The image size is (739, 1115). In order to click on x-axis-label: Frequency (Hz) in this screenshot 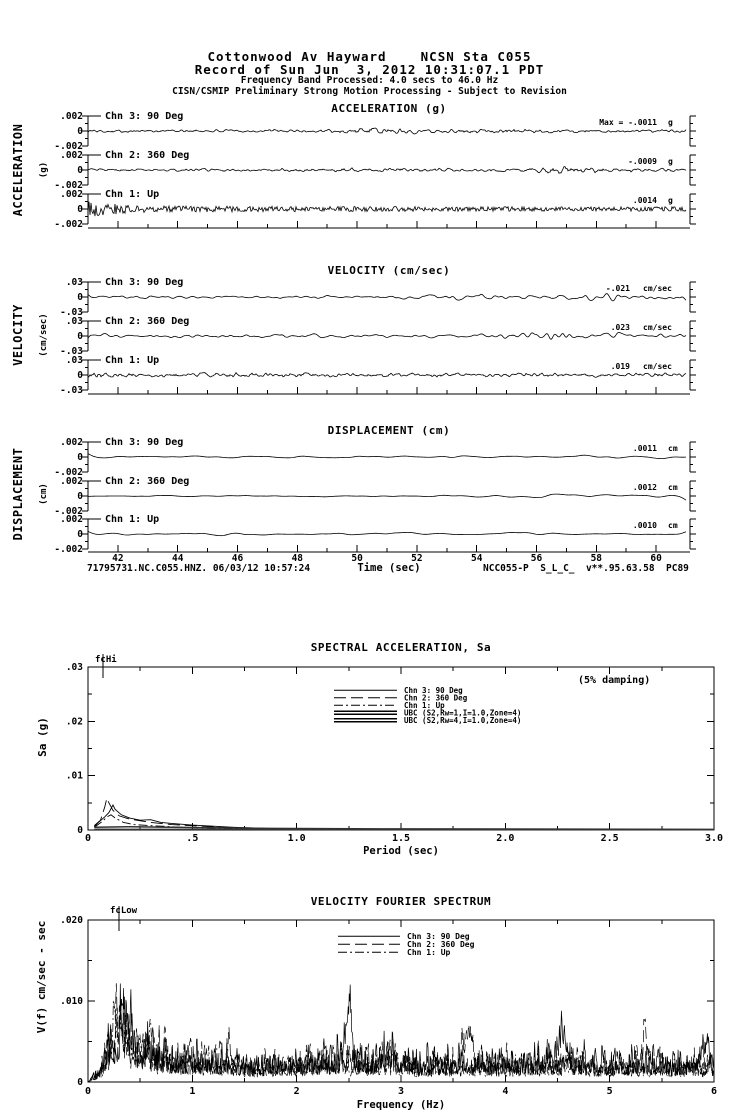, I will do `click(401, 1105)`.